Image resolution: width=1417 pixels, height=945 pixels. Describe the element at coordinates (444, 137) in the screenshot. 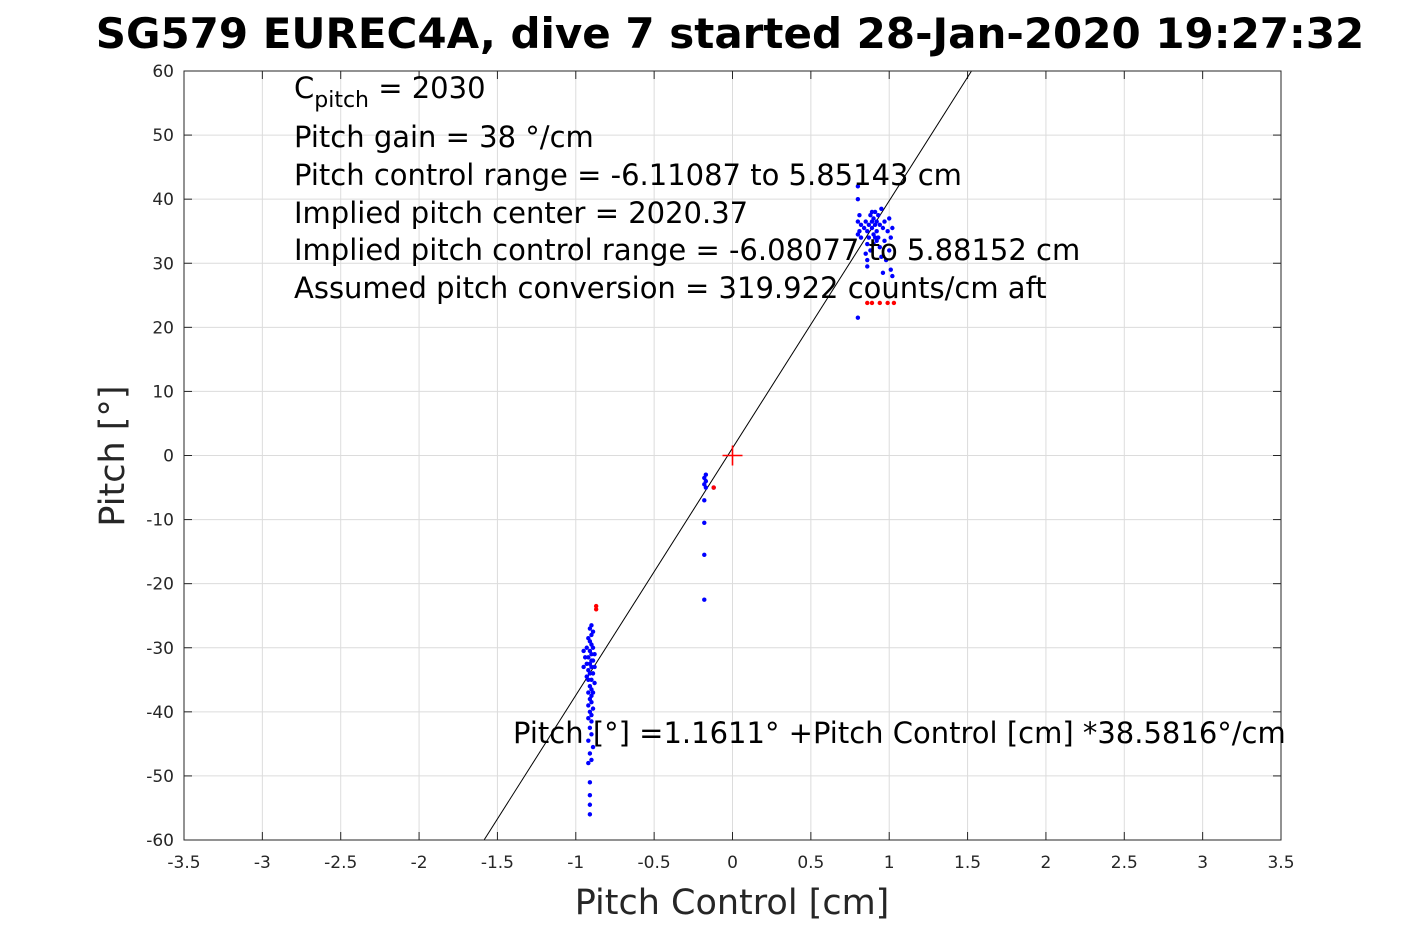

I see `pitch-gain-annotation: Pitch gain = 38 °/cm` at that location.